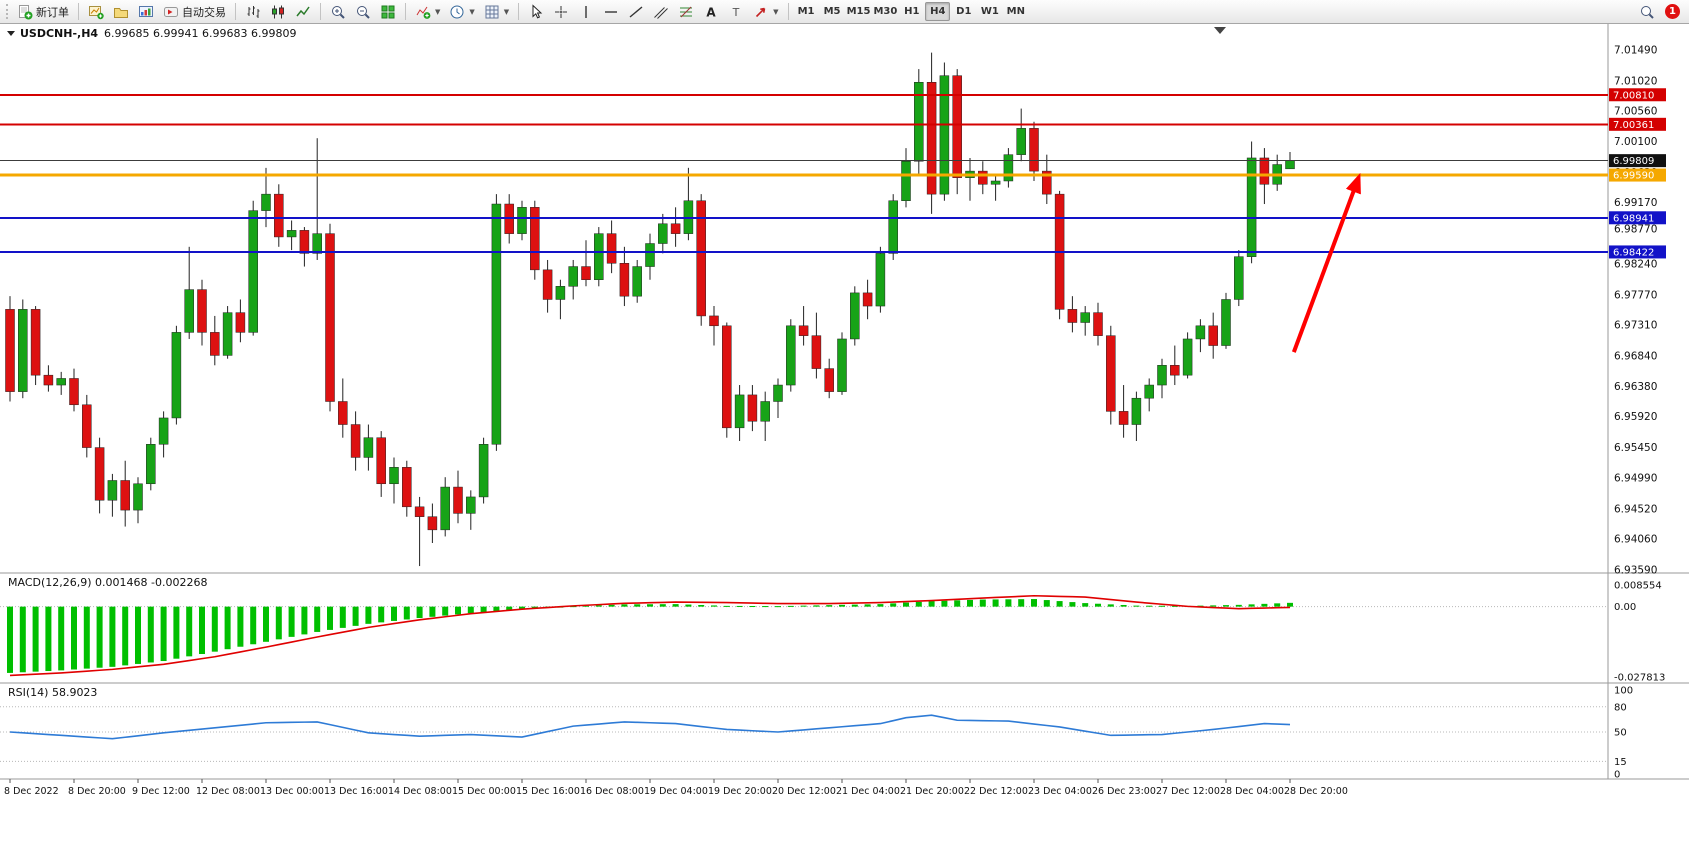 The height and width of the screenshot is (861, 1689). I want to click on svg-text: 6.94990, so click(1635, 478).